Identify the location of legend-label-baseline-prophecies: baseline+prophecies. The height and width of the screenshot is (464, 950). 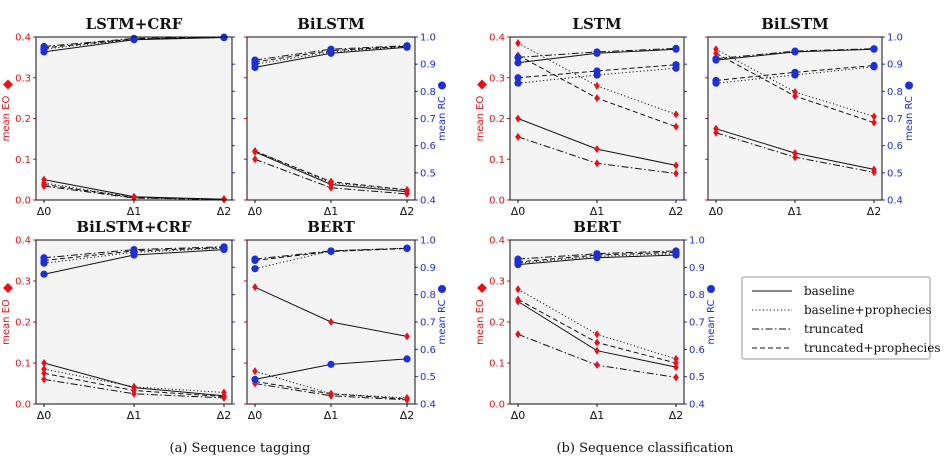
(868, 310).